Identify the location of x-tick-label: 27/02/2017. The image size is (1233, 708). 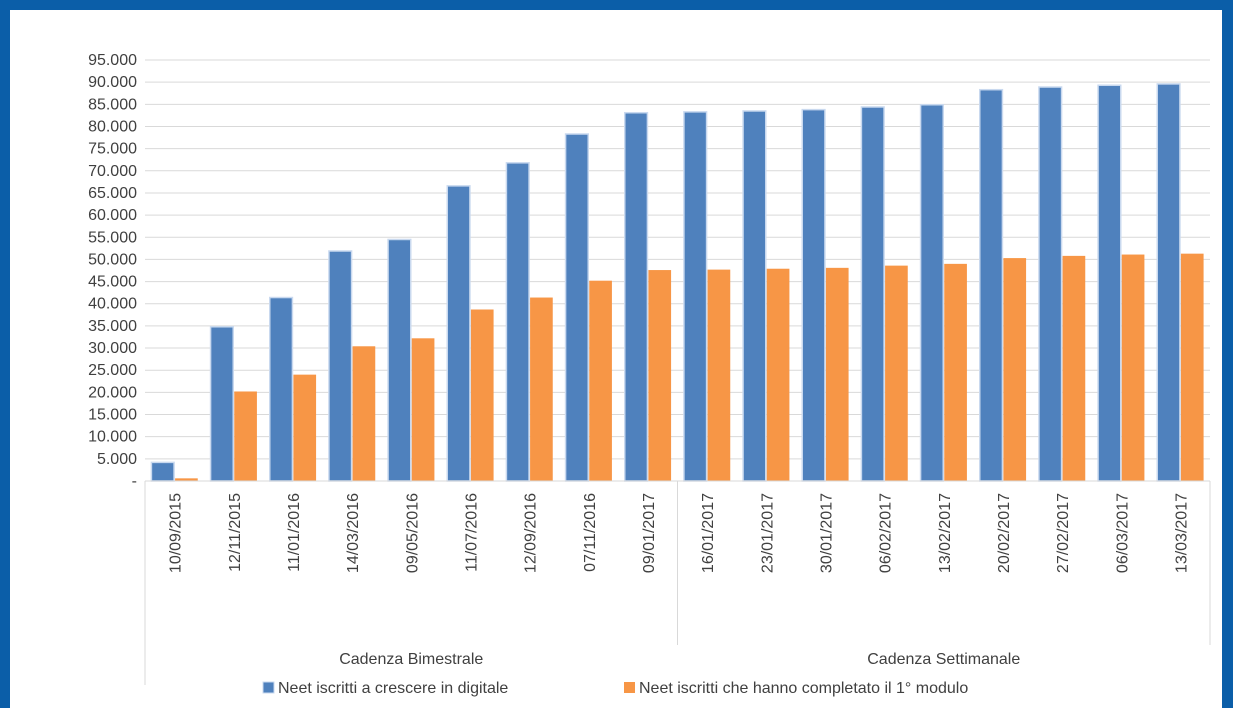
(1063, 533).